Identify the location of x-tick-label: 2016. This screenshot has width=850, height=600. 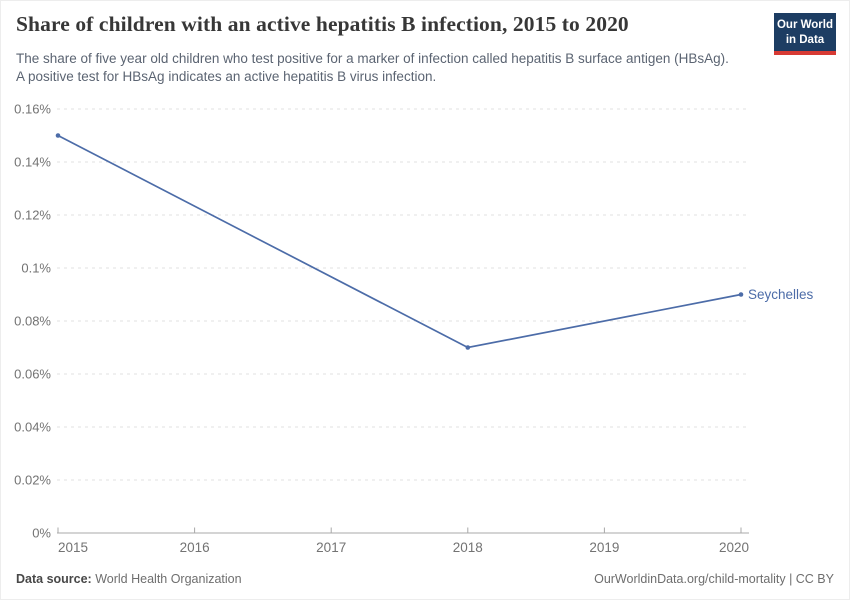
(195, 547).